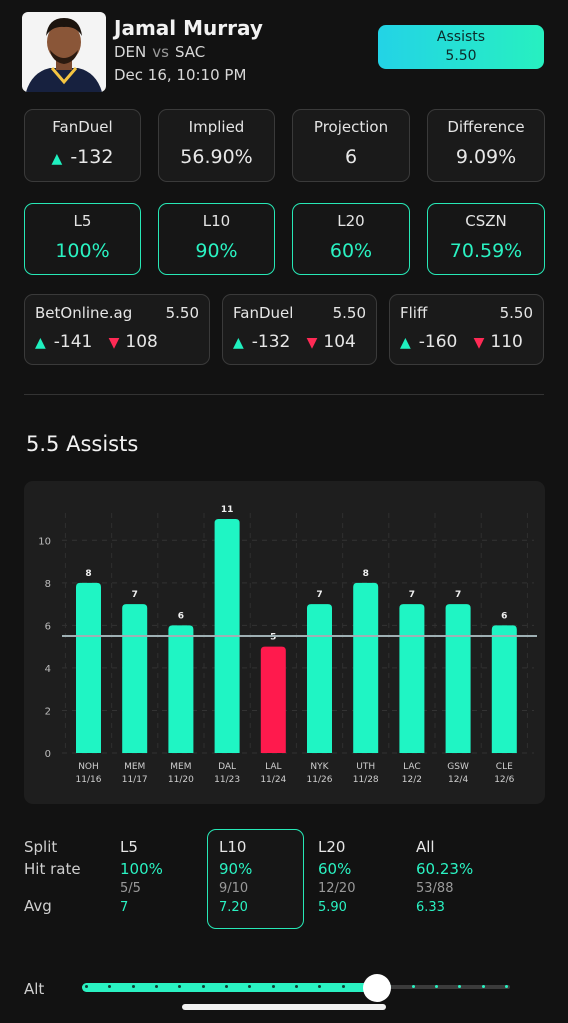 This screenshot has width=568, height=1023. Describe the element at coordinates (234, 888) in the screenshot. I see `split-fraction: 9/10` at that location.